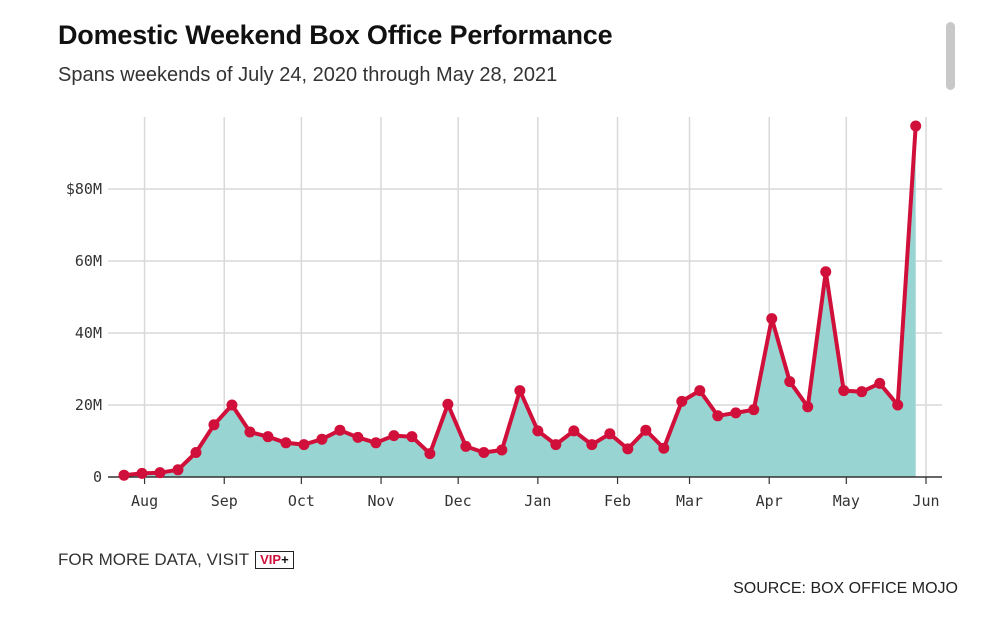 Image resolution: width=993 pixels, height=632 pixels. Describe the element at coordinates (224, 501) in the screenshot. I see `x-tick-label: Sep` at that location.